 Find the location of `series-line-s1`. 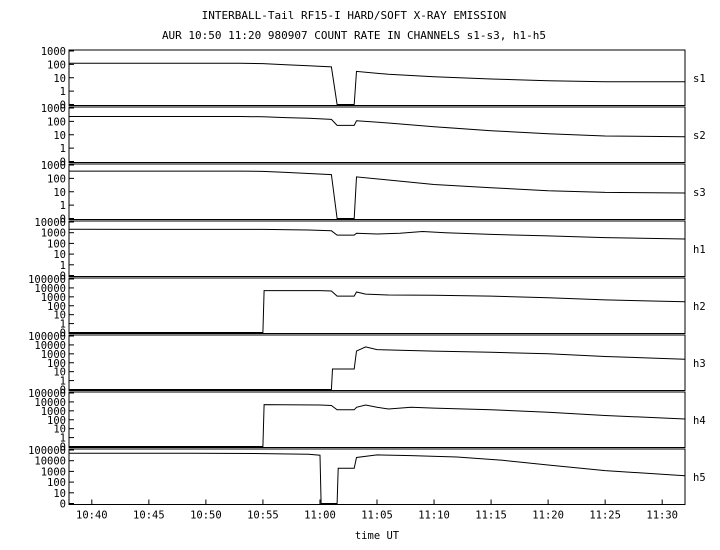

series-line-s1 is located at coordinates (377, 83).